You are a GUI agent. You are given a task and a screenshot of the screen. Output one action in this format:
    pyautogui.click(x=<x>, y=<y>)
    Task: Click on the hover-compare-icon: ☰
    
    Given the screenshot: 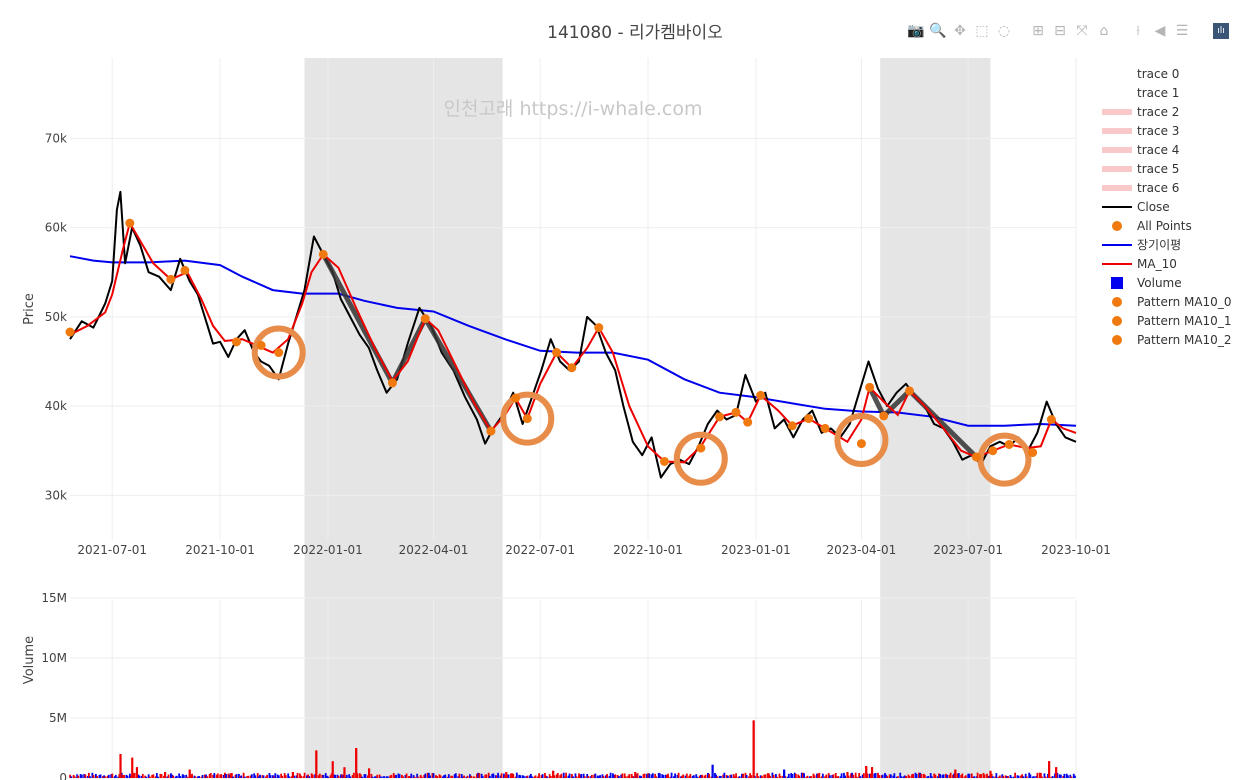 What is the action you would take?
    pyautogui.click(x=1182, y=31)
    